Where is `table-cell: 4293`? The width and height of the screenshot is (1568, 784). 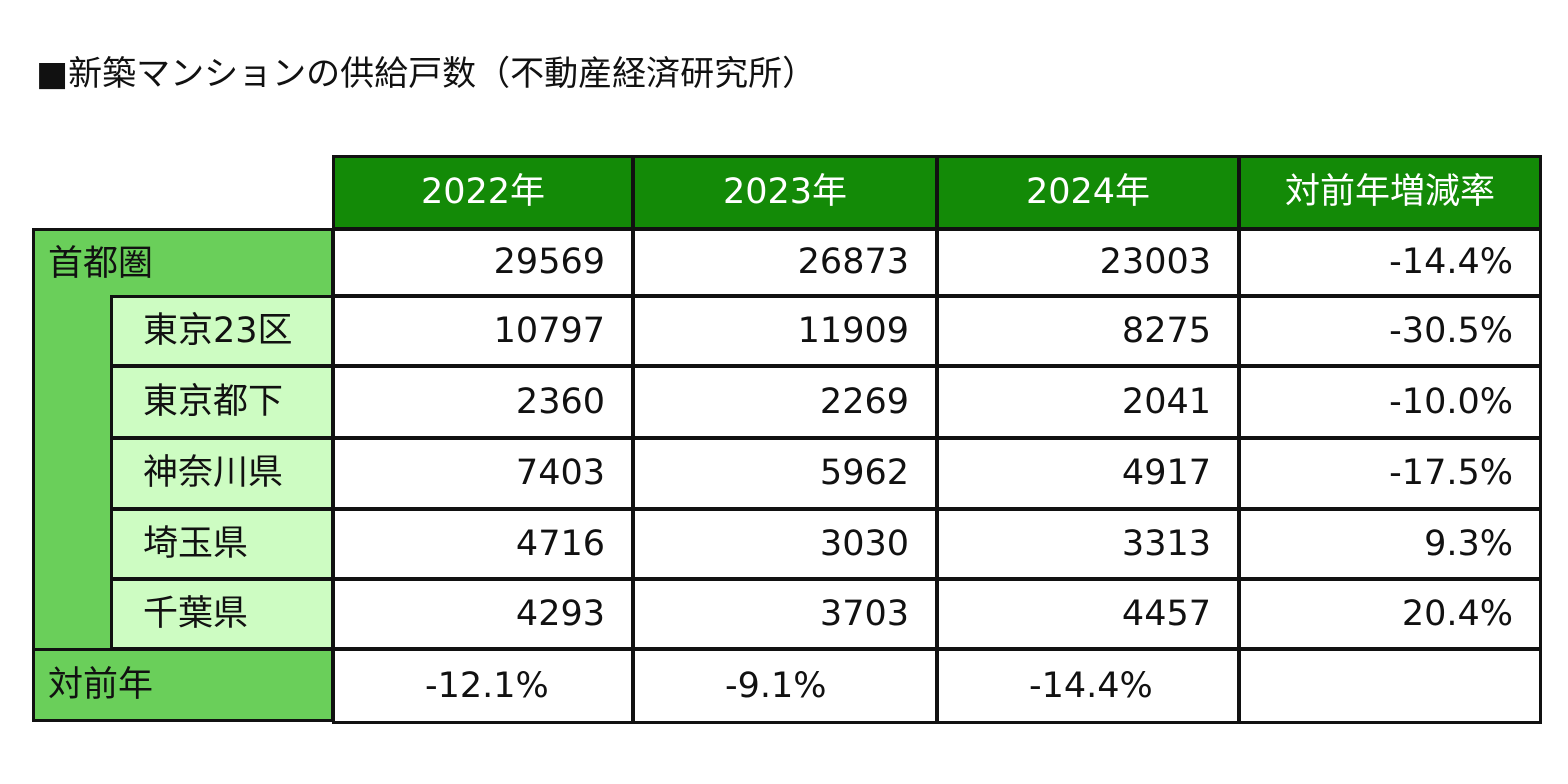 table-cell: 4293 is located at coordinates (483, 614).